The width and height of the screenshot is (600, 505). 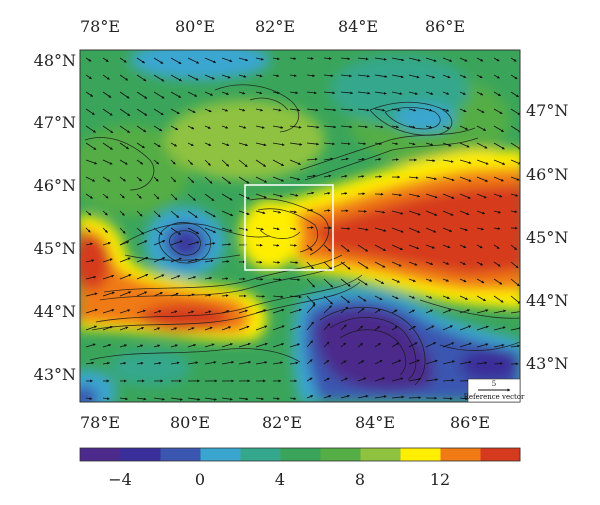 What do you see at coordinates (272, 26) in the screenshot?
I see `lon-labels-top: 78°E 80°E 82°E 84°E 86°E` at bounding box center [272, 26].